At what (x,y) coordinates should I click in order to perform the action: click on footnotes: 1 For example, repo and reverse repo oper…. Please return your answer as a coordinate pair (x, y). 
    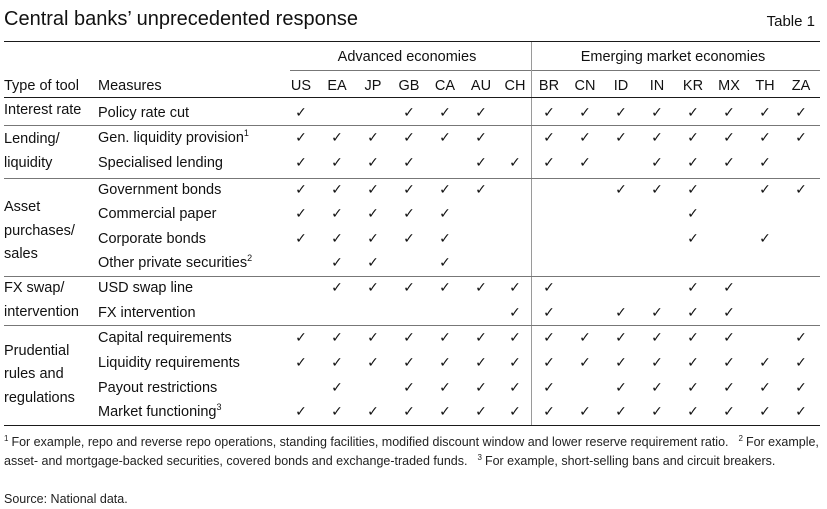
    Looking at the image, I should click on (413, 452).